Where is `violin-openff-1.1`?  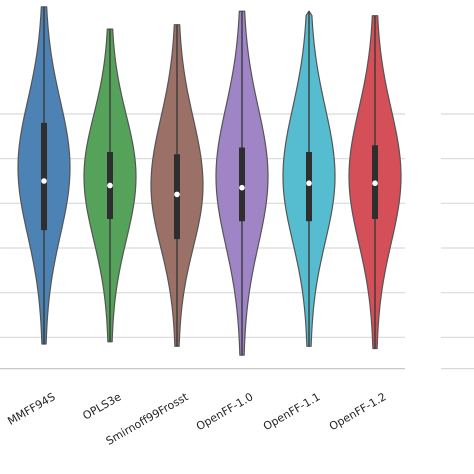 violin-openff-1.1 is located at coordinates (309, 178).